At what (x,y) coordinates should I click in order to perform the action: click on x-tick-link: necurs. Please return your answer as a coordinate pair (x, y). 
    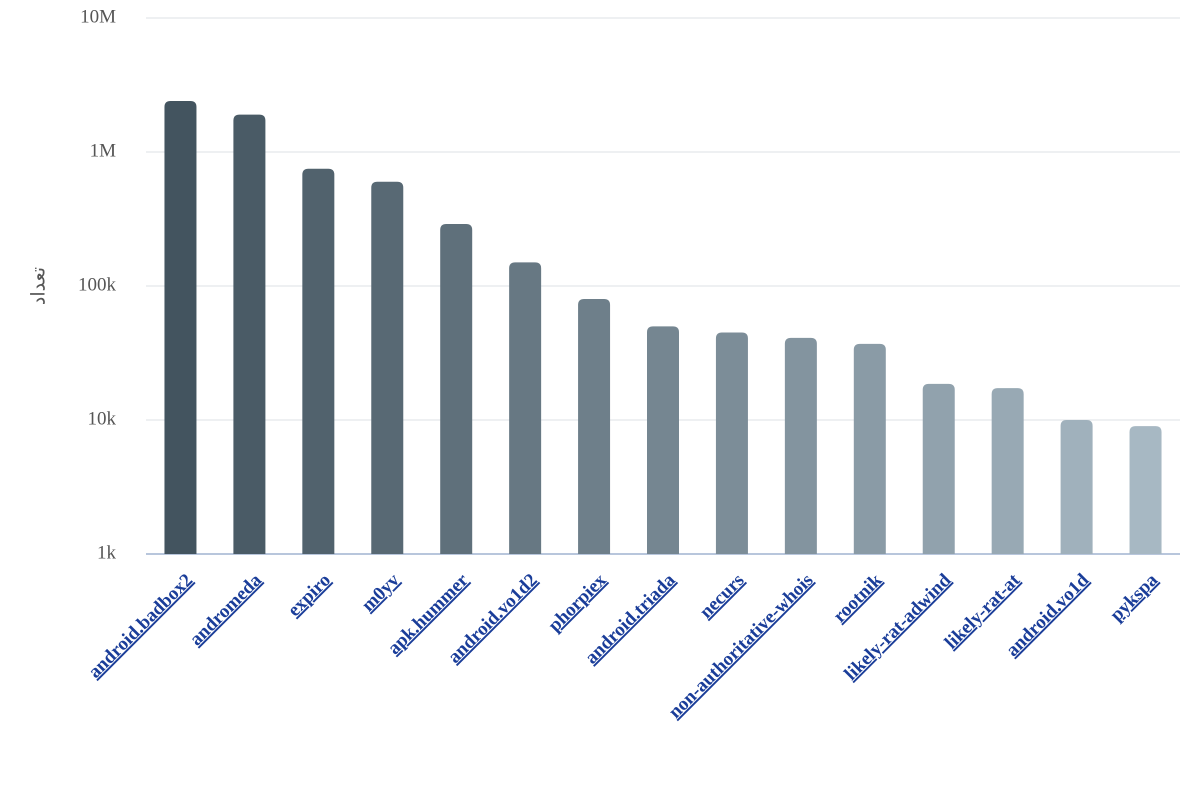
    Looking at the image, I should click on (722, 596).